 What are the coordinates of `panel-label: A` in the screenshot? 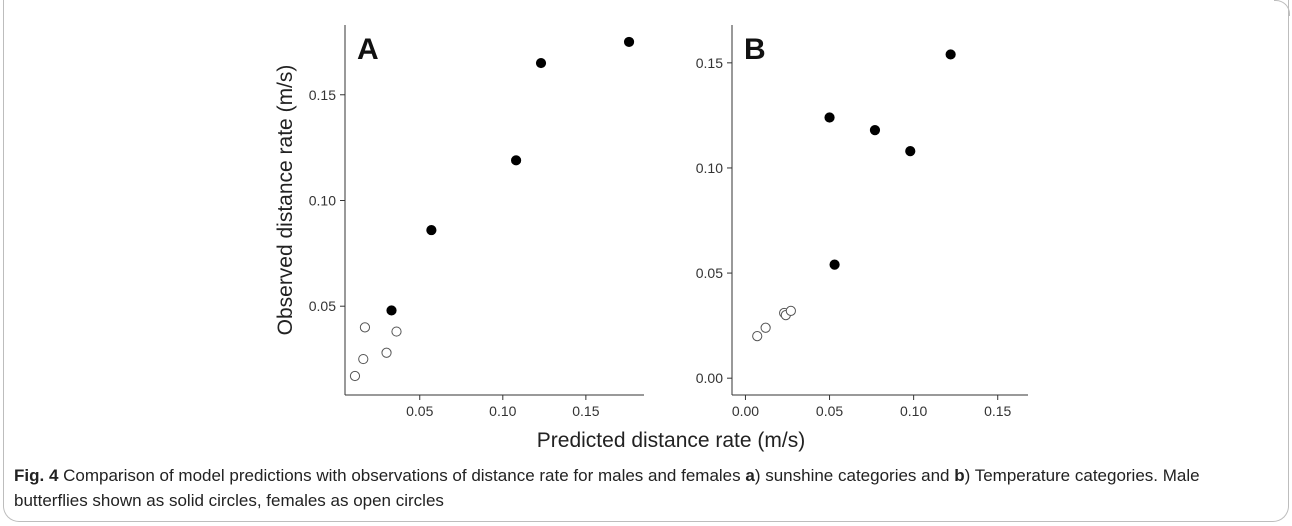 It's located at (368, 49).